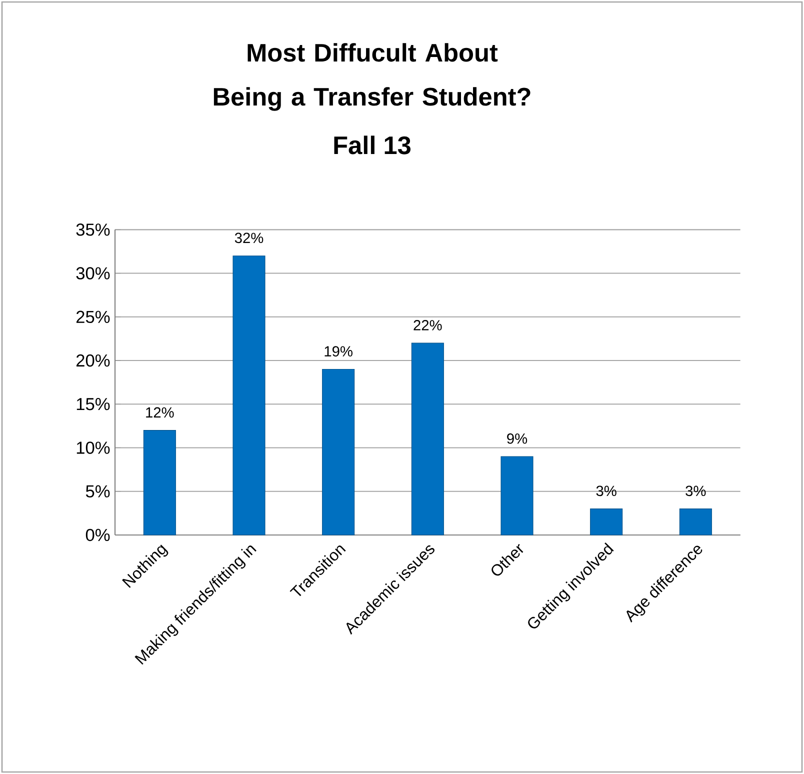 Image resolution: width=804 pixels, height=774 pixels. Describe the element at coordinates (93, 404) in the screenshot. I see `y-tick-label: 15%` at that location.